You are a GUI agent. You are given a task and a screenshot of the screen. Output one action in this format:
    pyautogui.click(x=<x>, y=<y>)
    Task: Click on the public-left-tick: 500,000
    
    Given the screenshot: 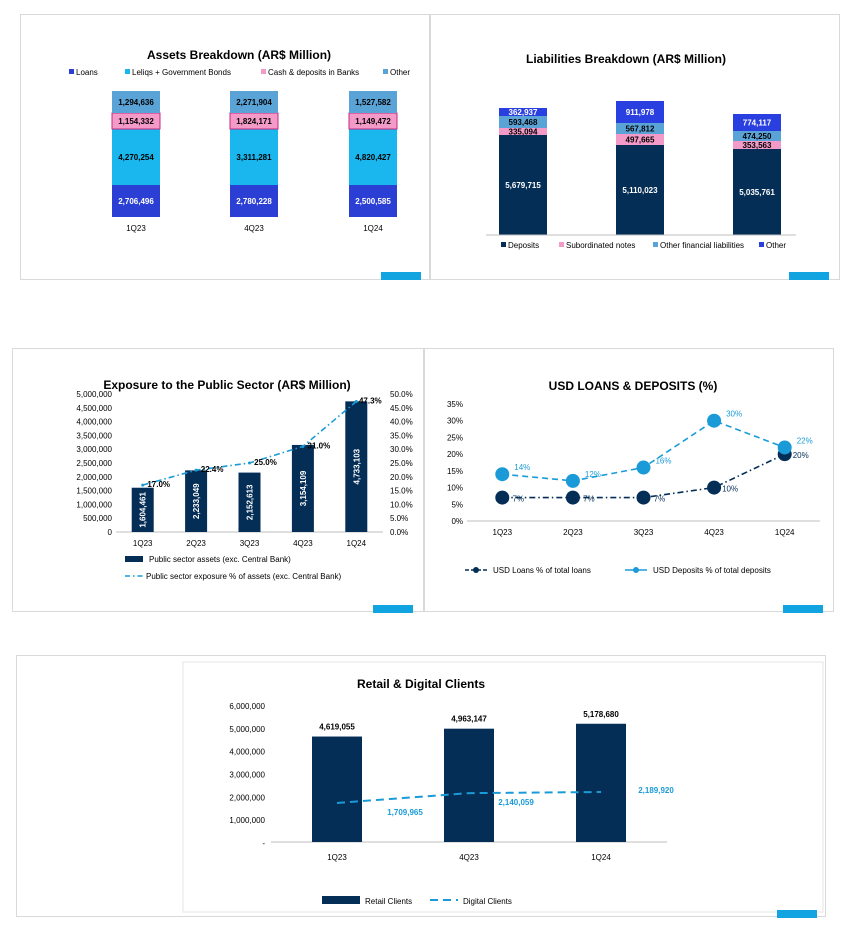 What is the action you would take?
    pyautogui.click(x=97, y=518)
    